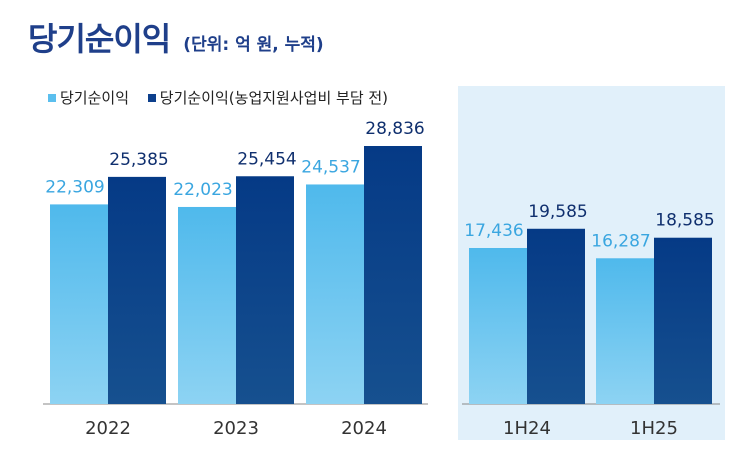 The height and width of the screenshot is (457, 748). What do you see at coordinates (151, 97) in the screenshot?
I see `legend-swatch-dark` at bounding box center [151, 97].